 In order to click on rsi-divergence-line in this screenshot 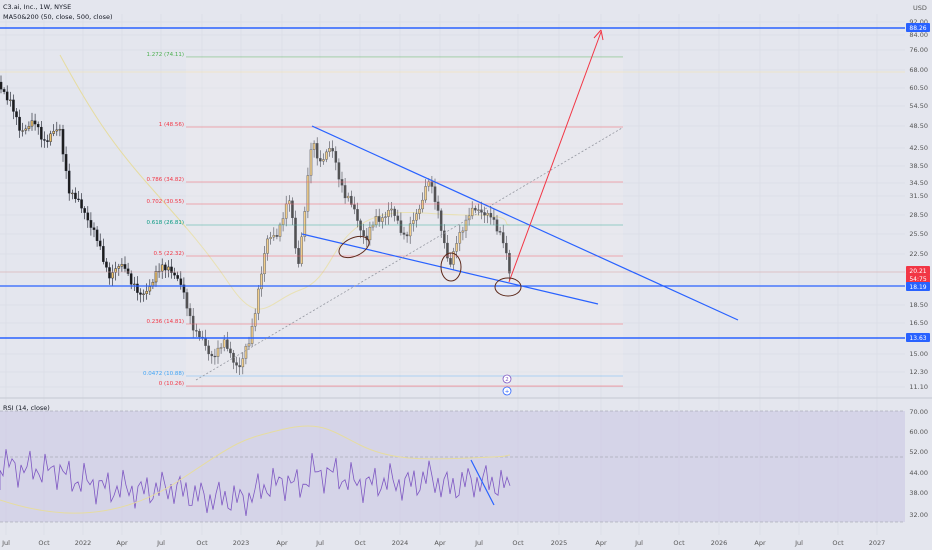, I will do `click(482, 482)`.